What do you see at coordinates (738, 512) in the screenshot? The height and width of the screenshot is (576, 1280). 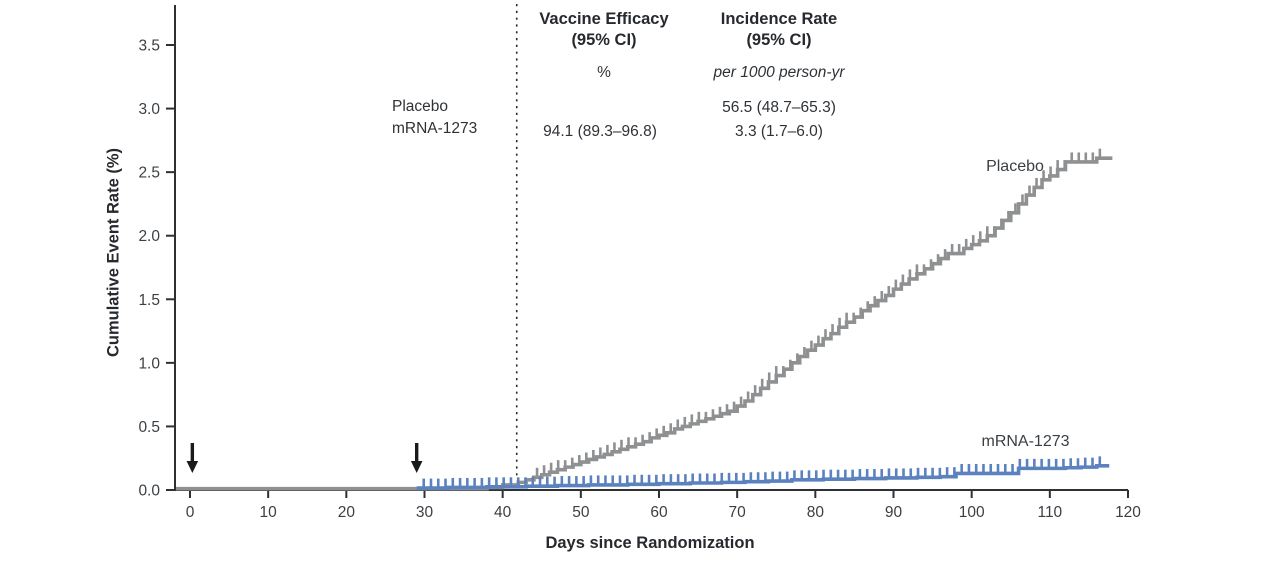 I see `x-tick-label: 70` at bounding box center [738, 512].